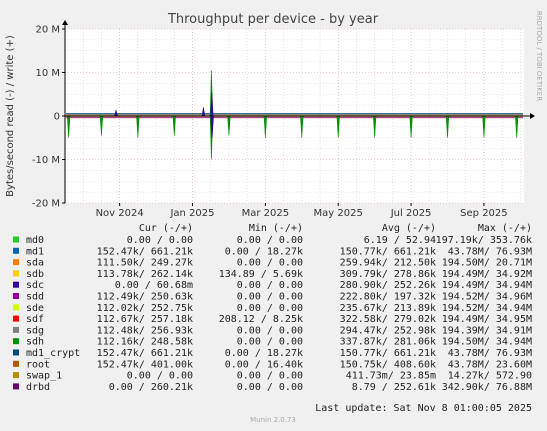  I want to click on y-tick-label: -10 M, so click(46, 160).